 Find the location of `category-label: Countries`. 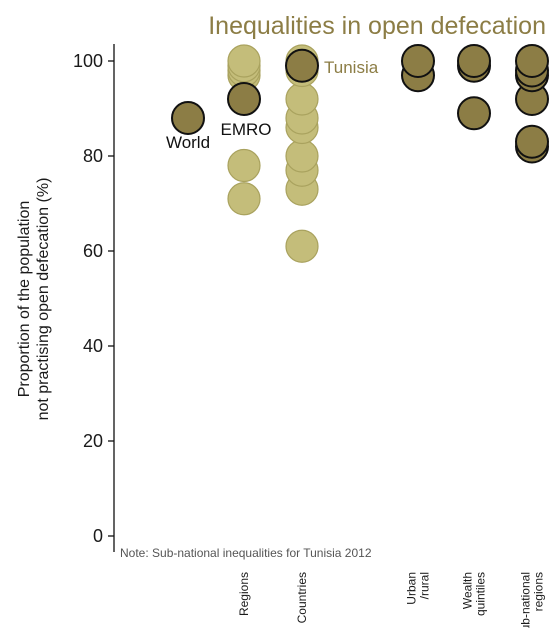

category-label: Countries is located at coordinates (302, 597).